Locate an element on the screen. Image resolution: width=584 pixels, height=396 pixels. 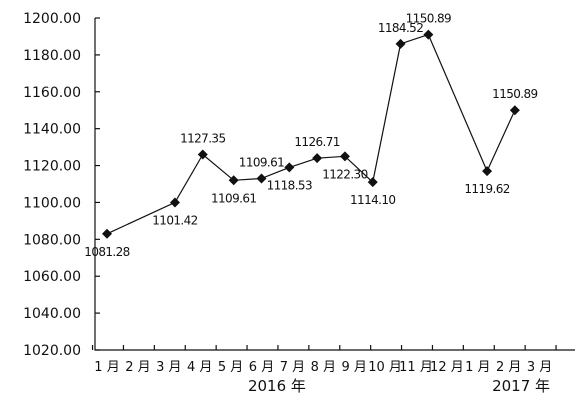
data-label: 1119.62 is located at coordinates (486, 189).